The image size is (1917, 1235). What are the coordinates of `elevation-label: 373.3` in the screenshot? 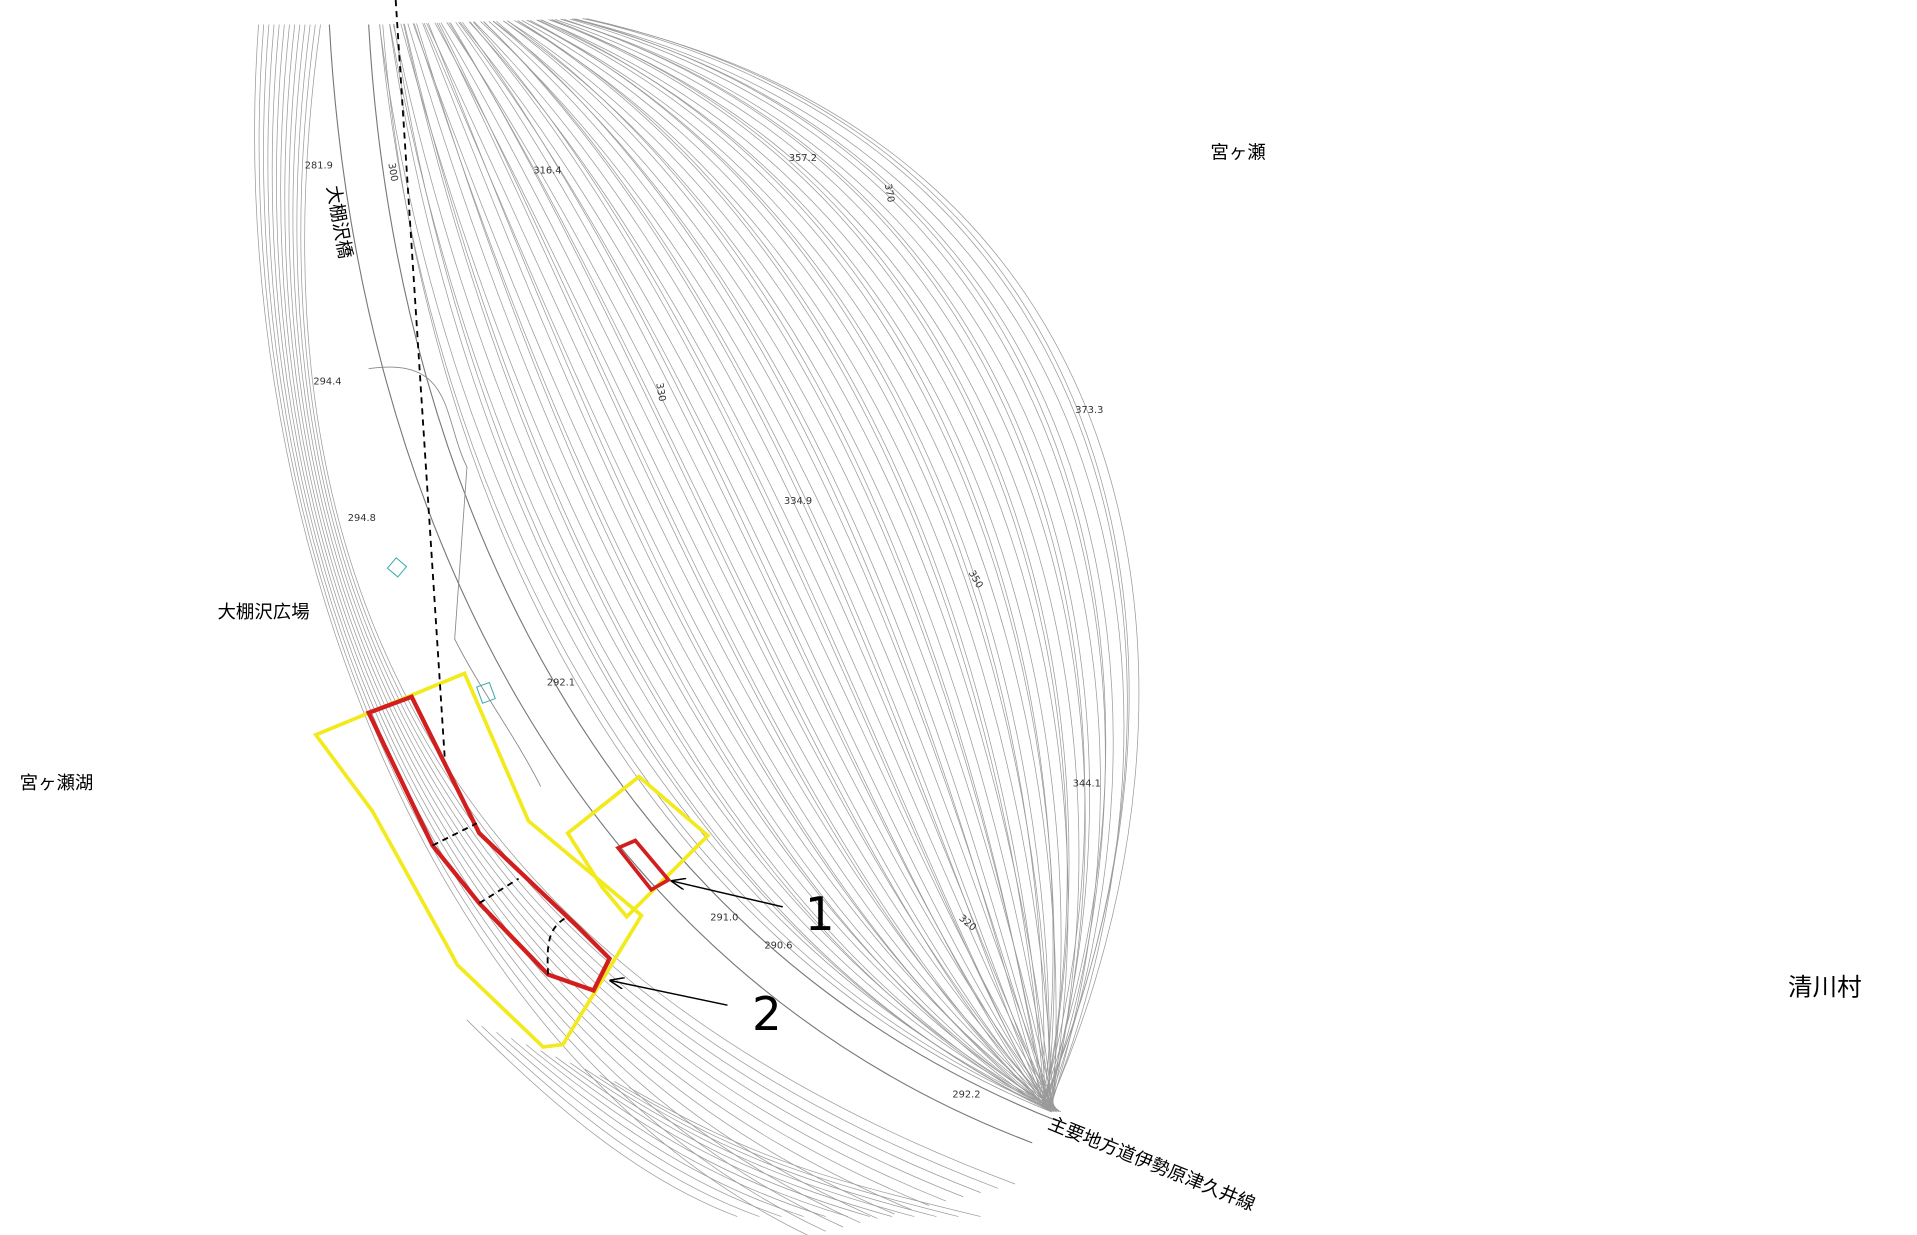 It's located at (1089, 410).